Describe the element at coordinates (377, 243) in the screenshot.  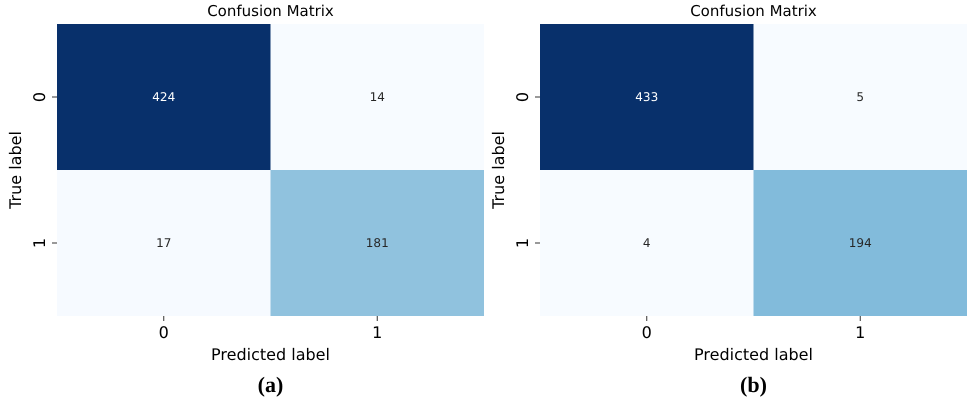
I see `data-label: 181` at that location.